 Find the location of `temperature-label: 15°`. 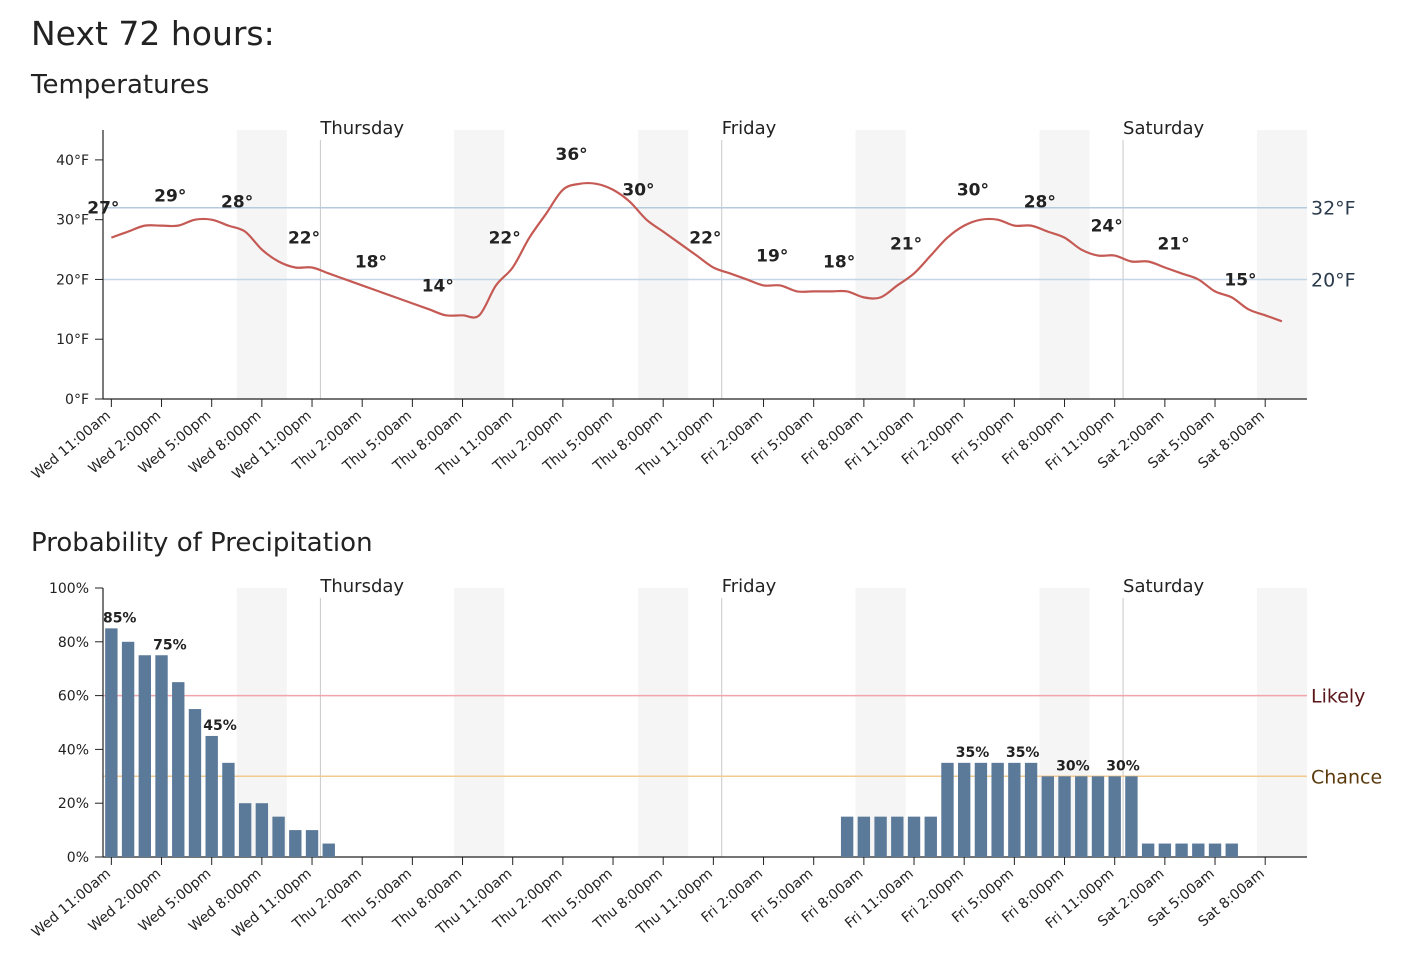

temperature-label: 15° is located at coordinates (1240, 280).